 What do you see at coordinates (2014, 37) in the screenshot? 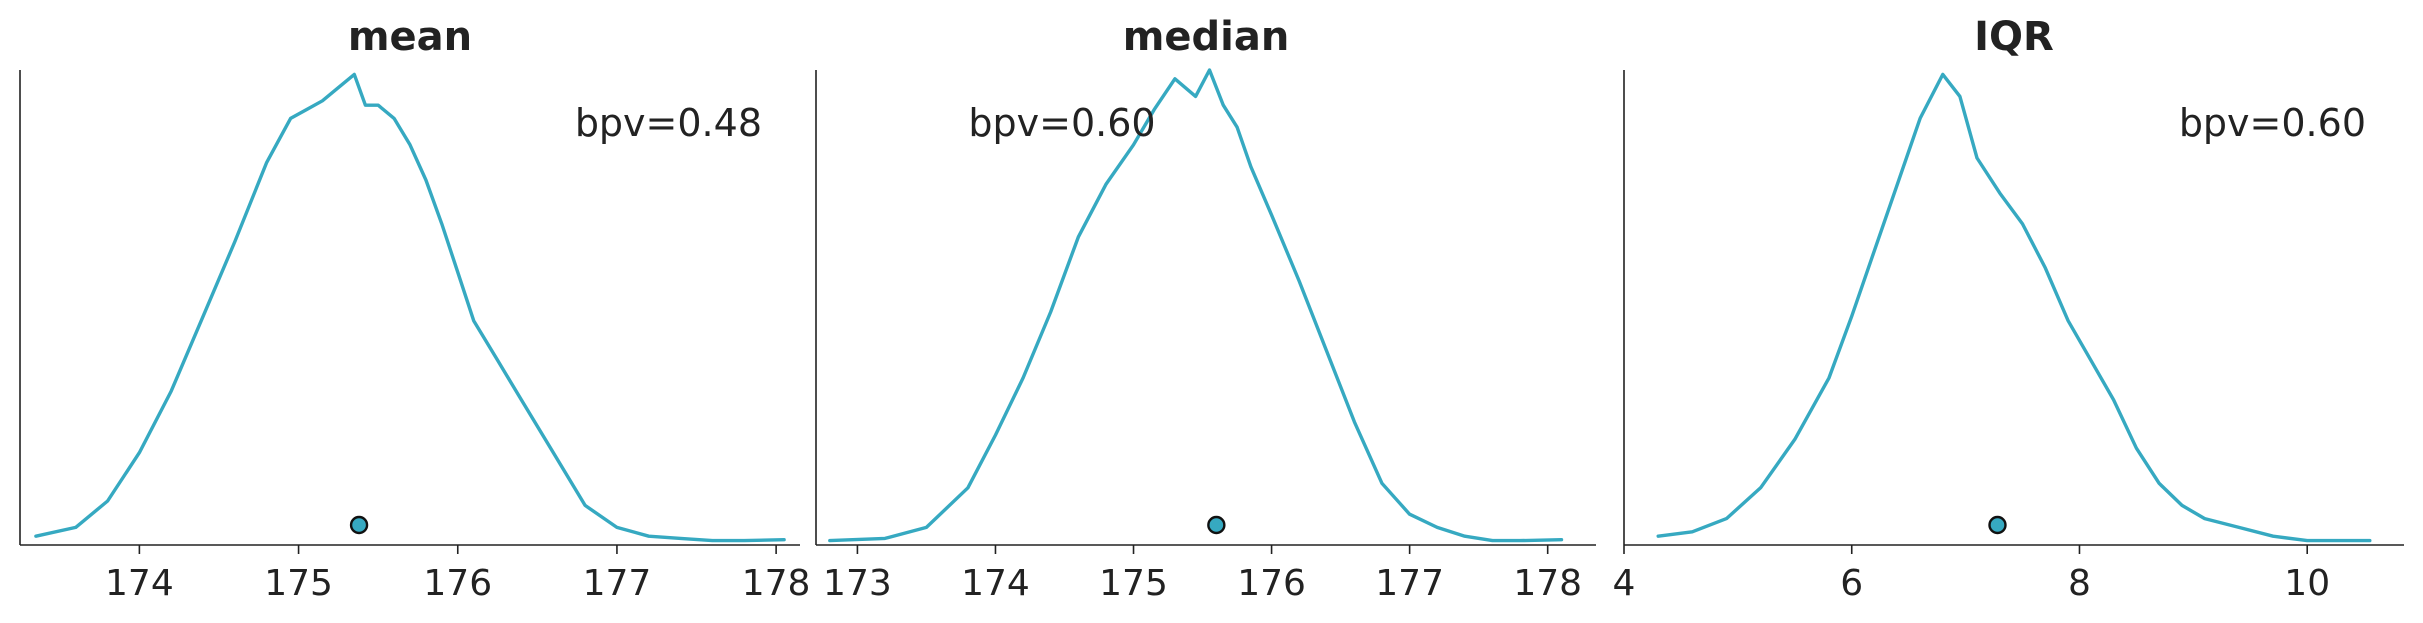
I see `panel-title: IQR` at bounding box center [2014, 37].